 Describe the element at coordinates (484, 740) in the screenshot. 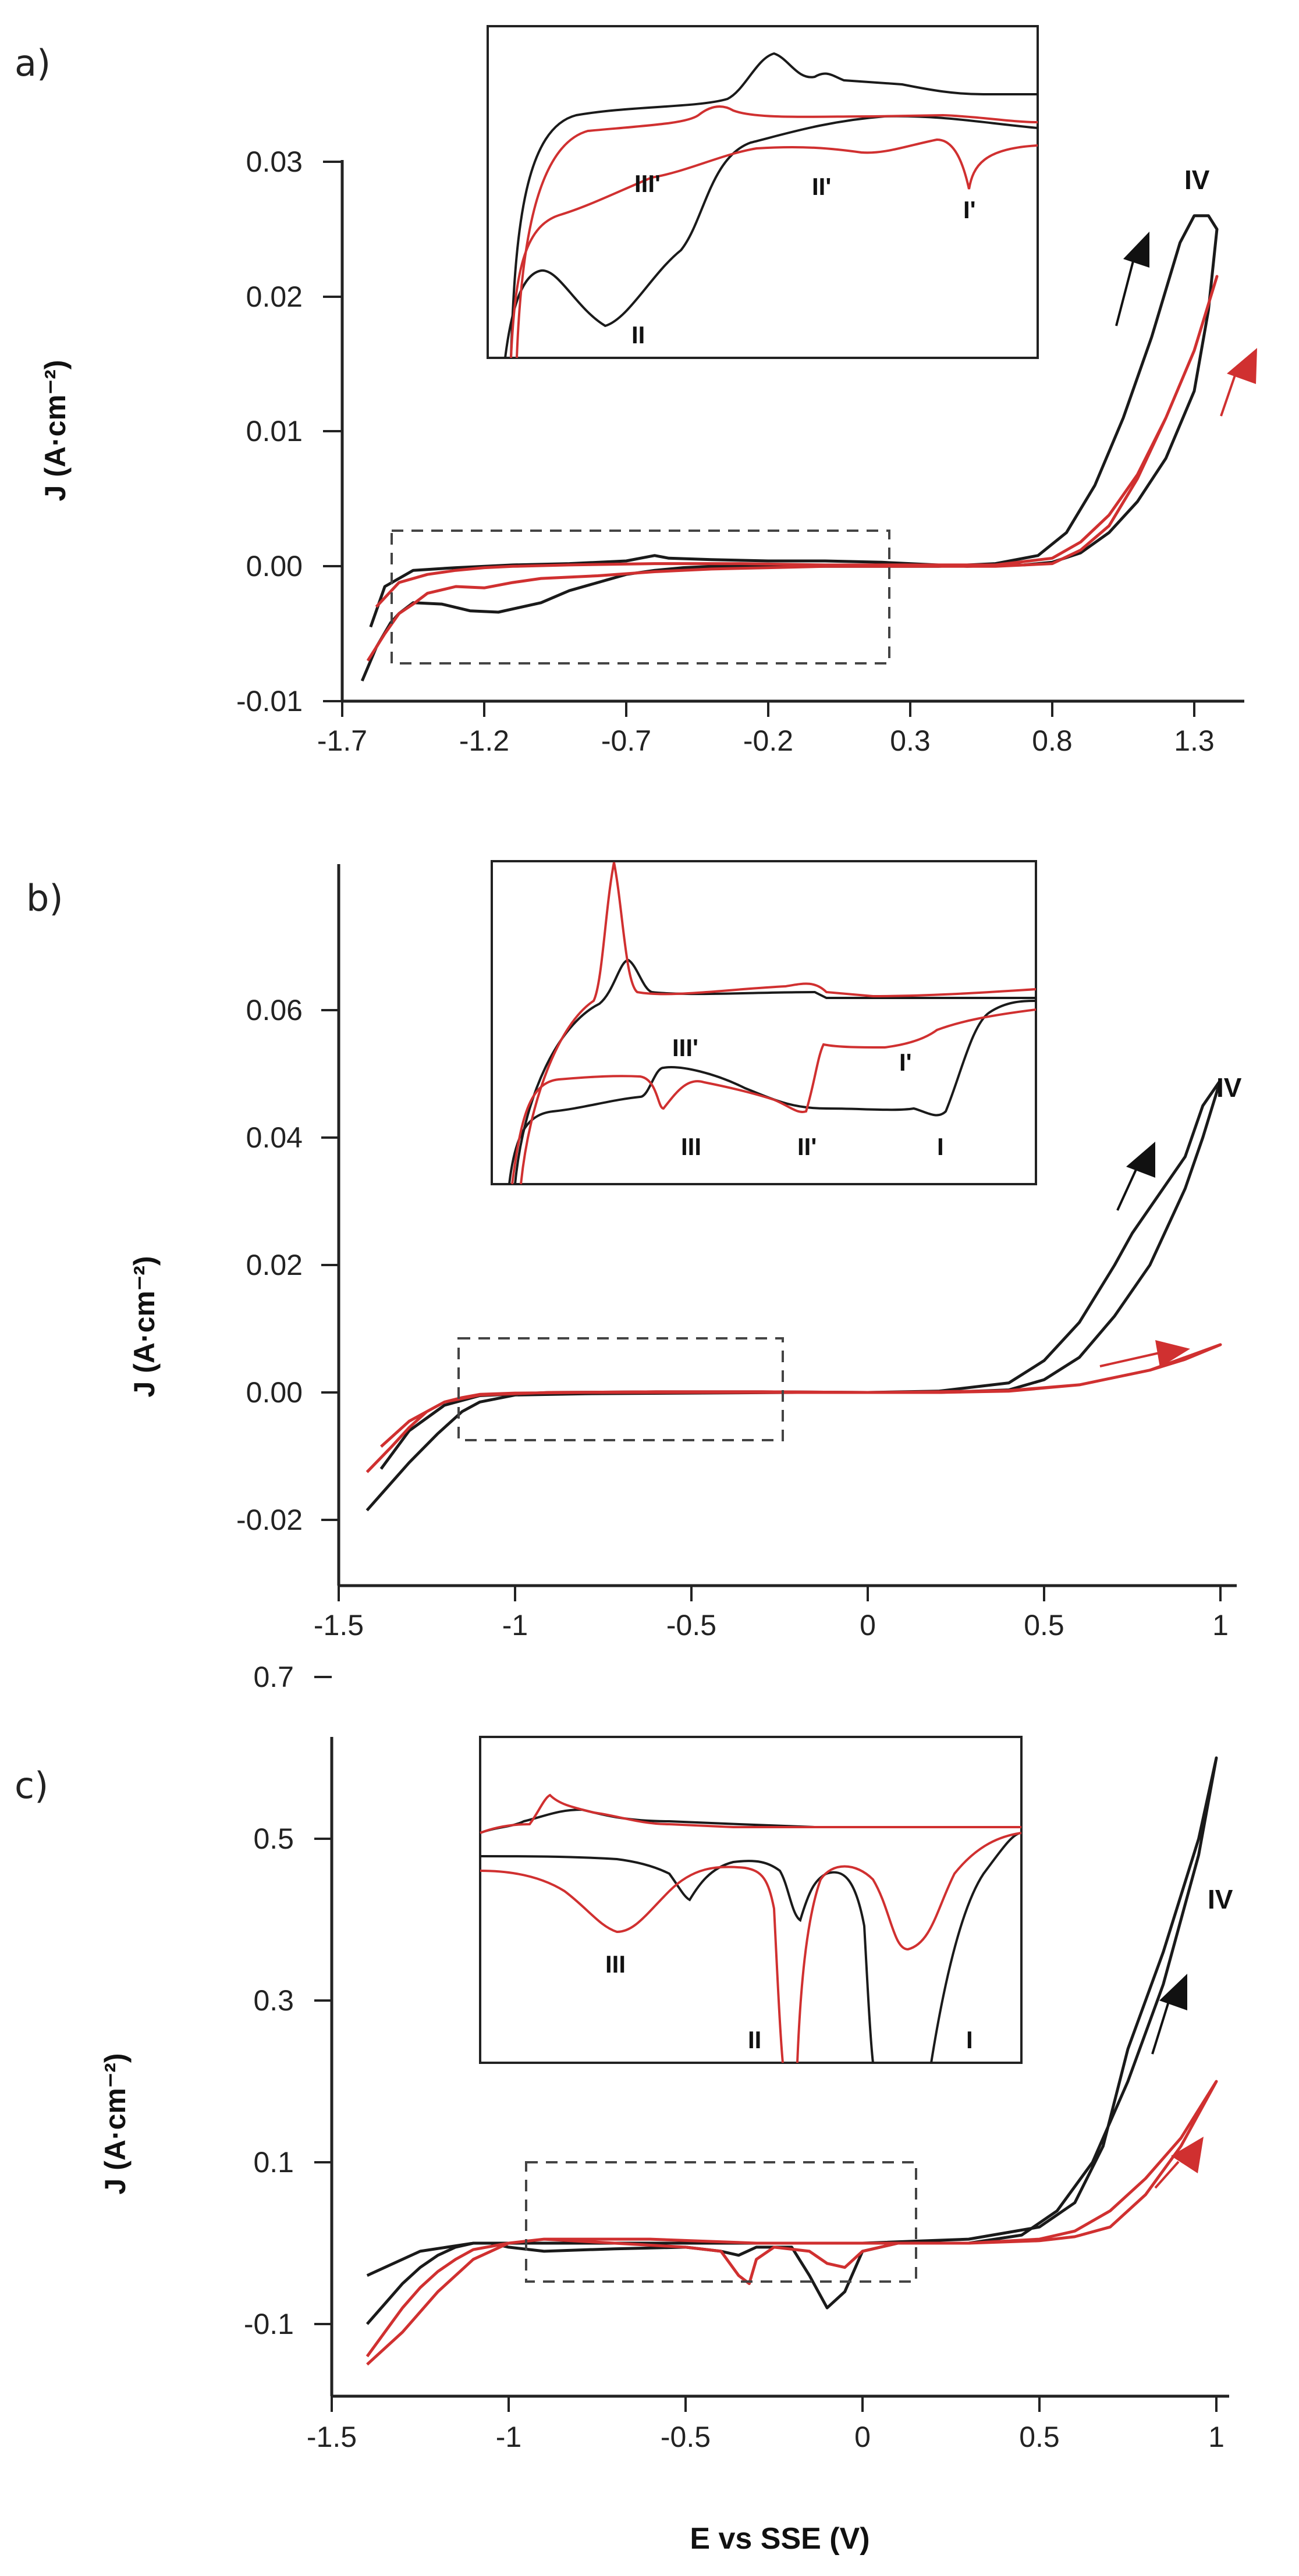

I see `panel-a-xtick-label: -1.2` at that location.